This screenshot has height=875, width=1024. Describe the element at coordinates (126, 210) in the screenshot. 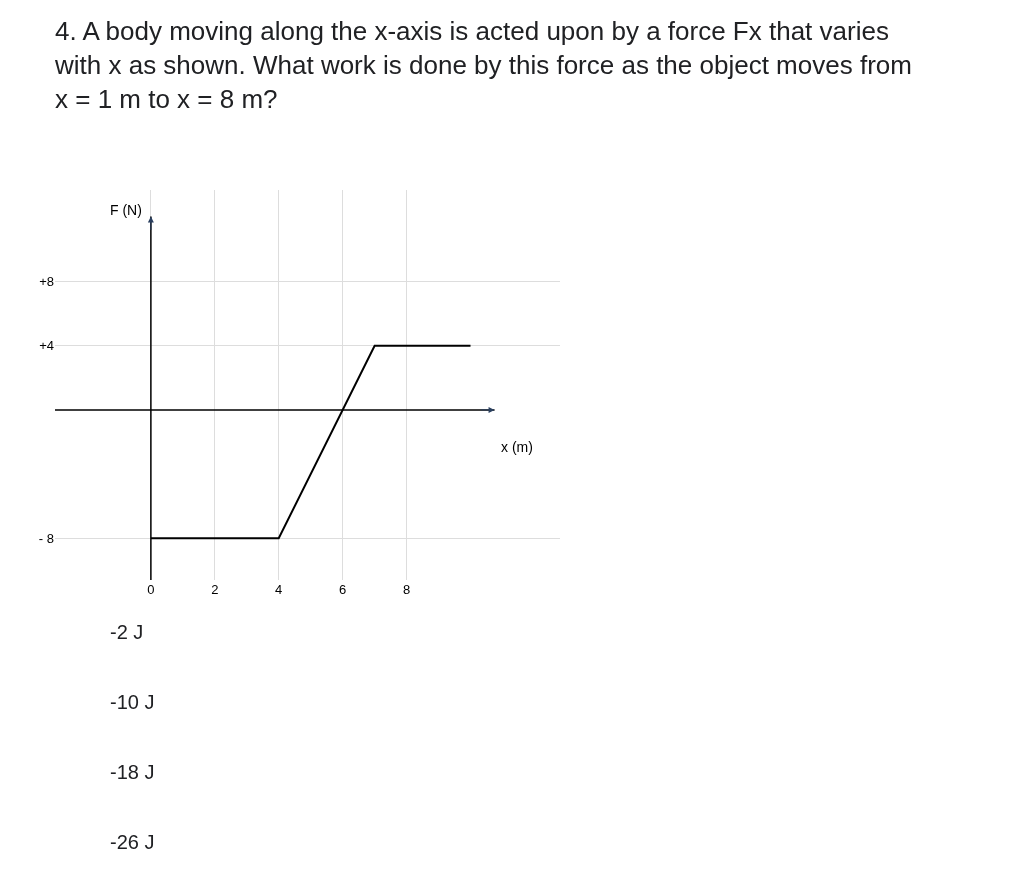

I see `y-axis-title: F (N)` at that location.